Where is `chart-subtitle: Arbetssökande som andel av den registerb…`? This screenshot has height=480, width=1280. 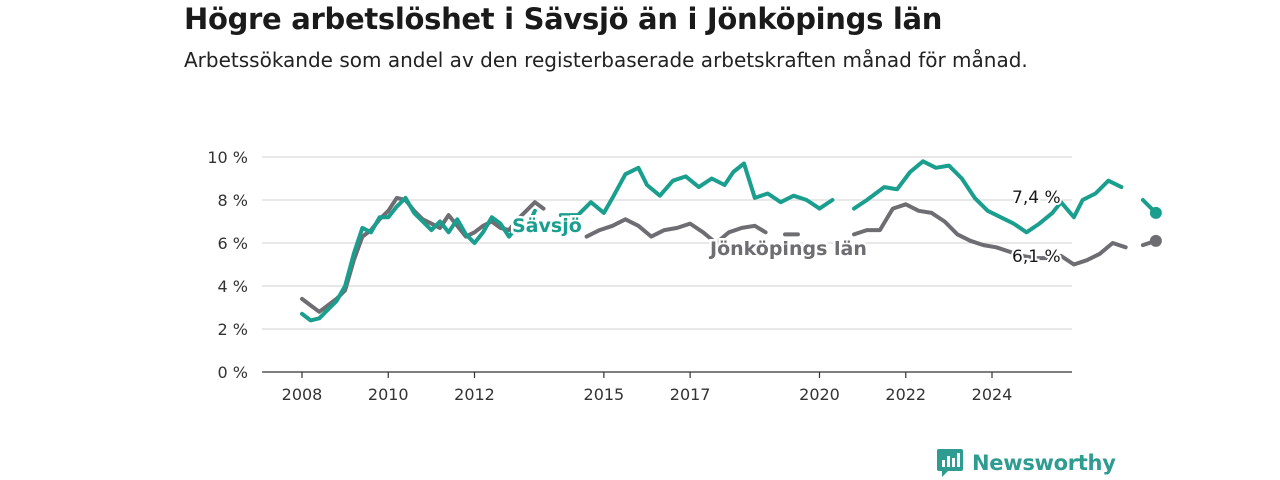
chart-subtitle: Arbetssökande som andel av den registerb… is located at coordinates (606, 60).